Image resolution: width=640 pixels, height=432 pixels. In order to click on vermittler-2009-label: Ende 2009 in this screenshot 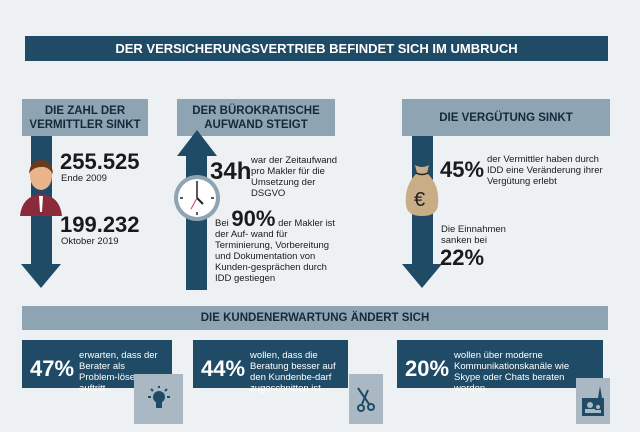, I will do `click(84, 178)`.